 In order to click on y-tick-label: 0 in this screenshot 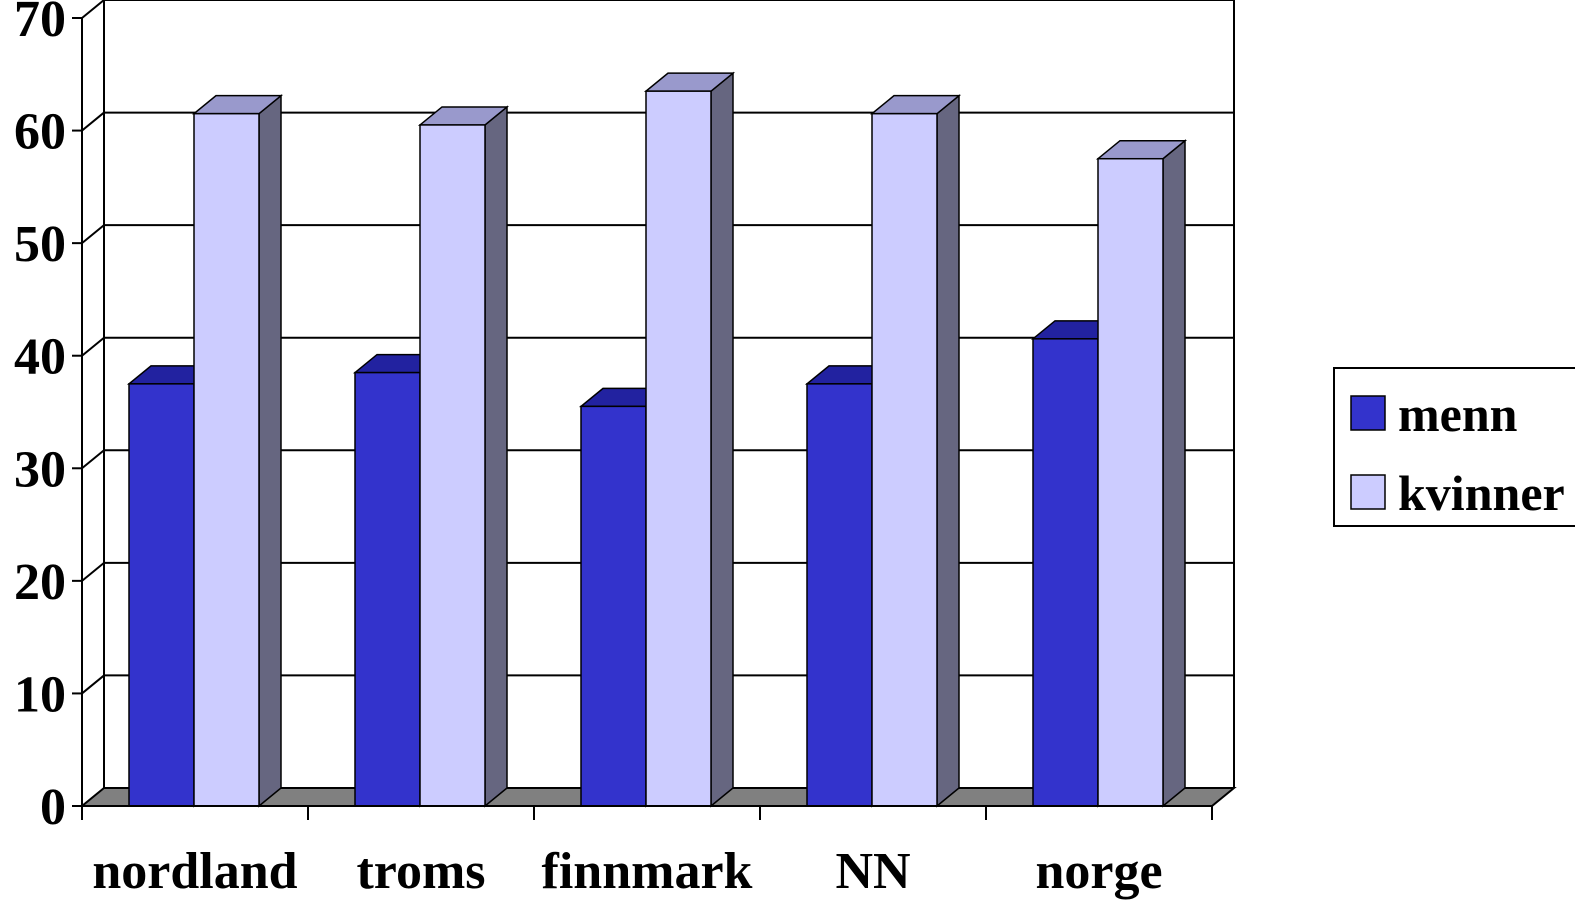, I will do `click(53, 807)`.